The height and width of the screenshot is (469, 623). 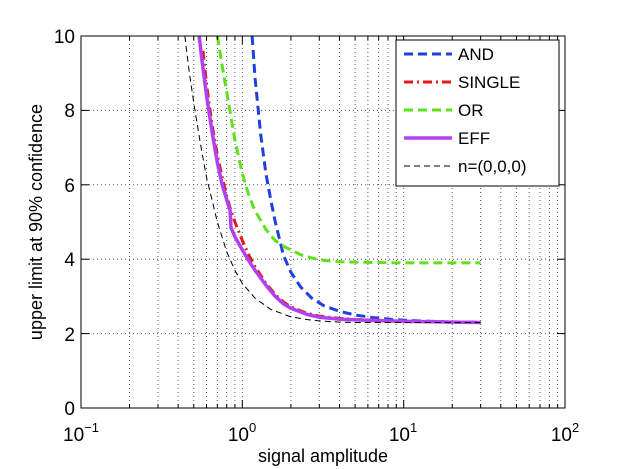 I want to click on legend-label-eff: EFF, so click(x=474, y=138).